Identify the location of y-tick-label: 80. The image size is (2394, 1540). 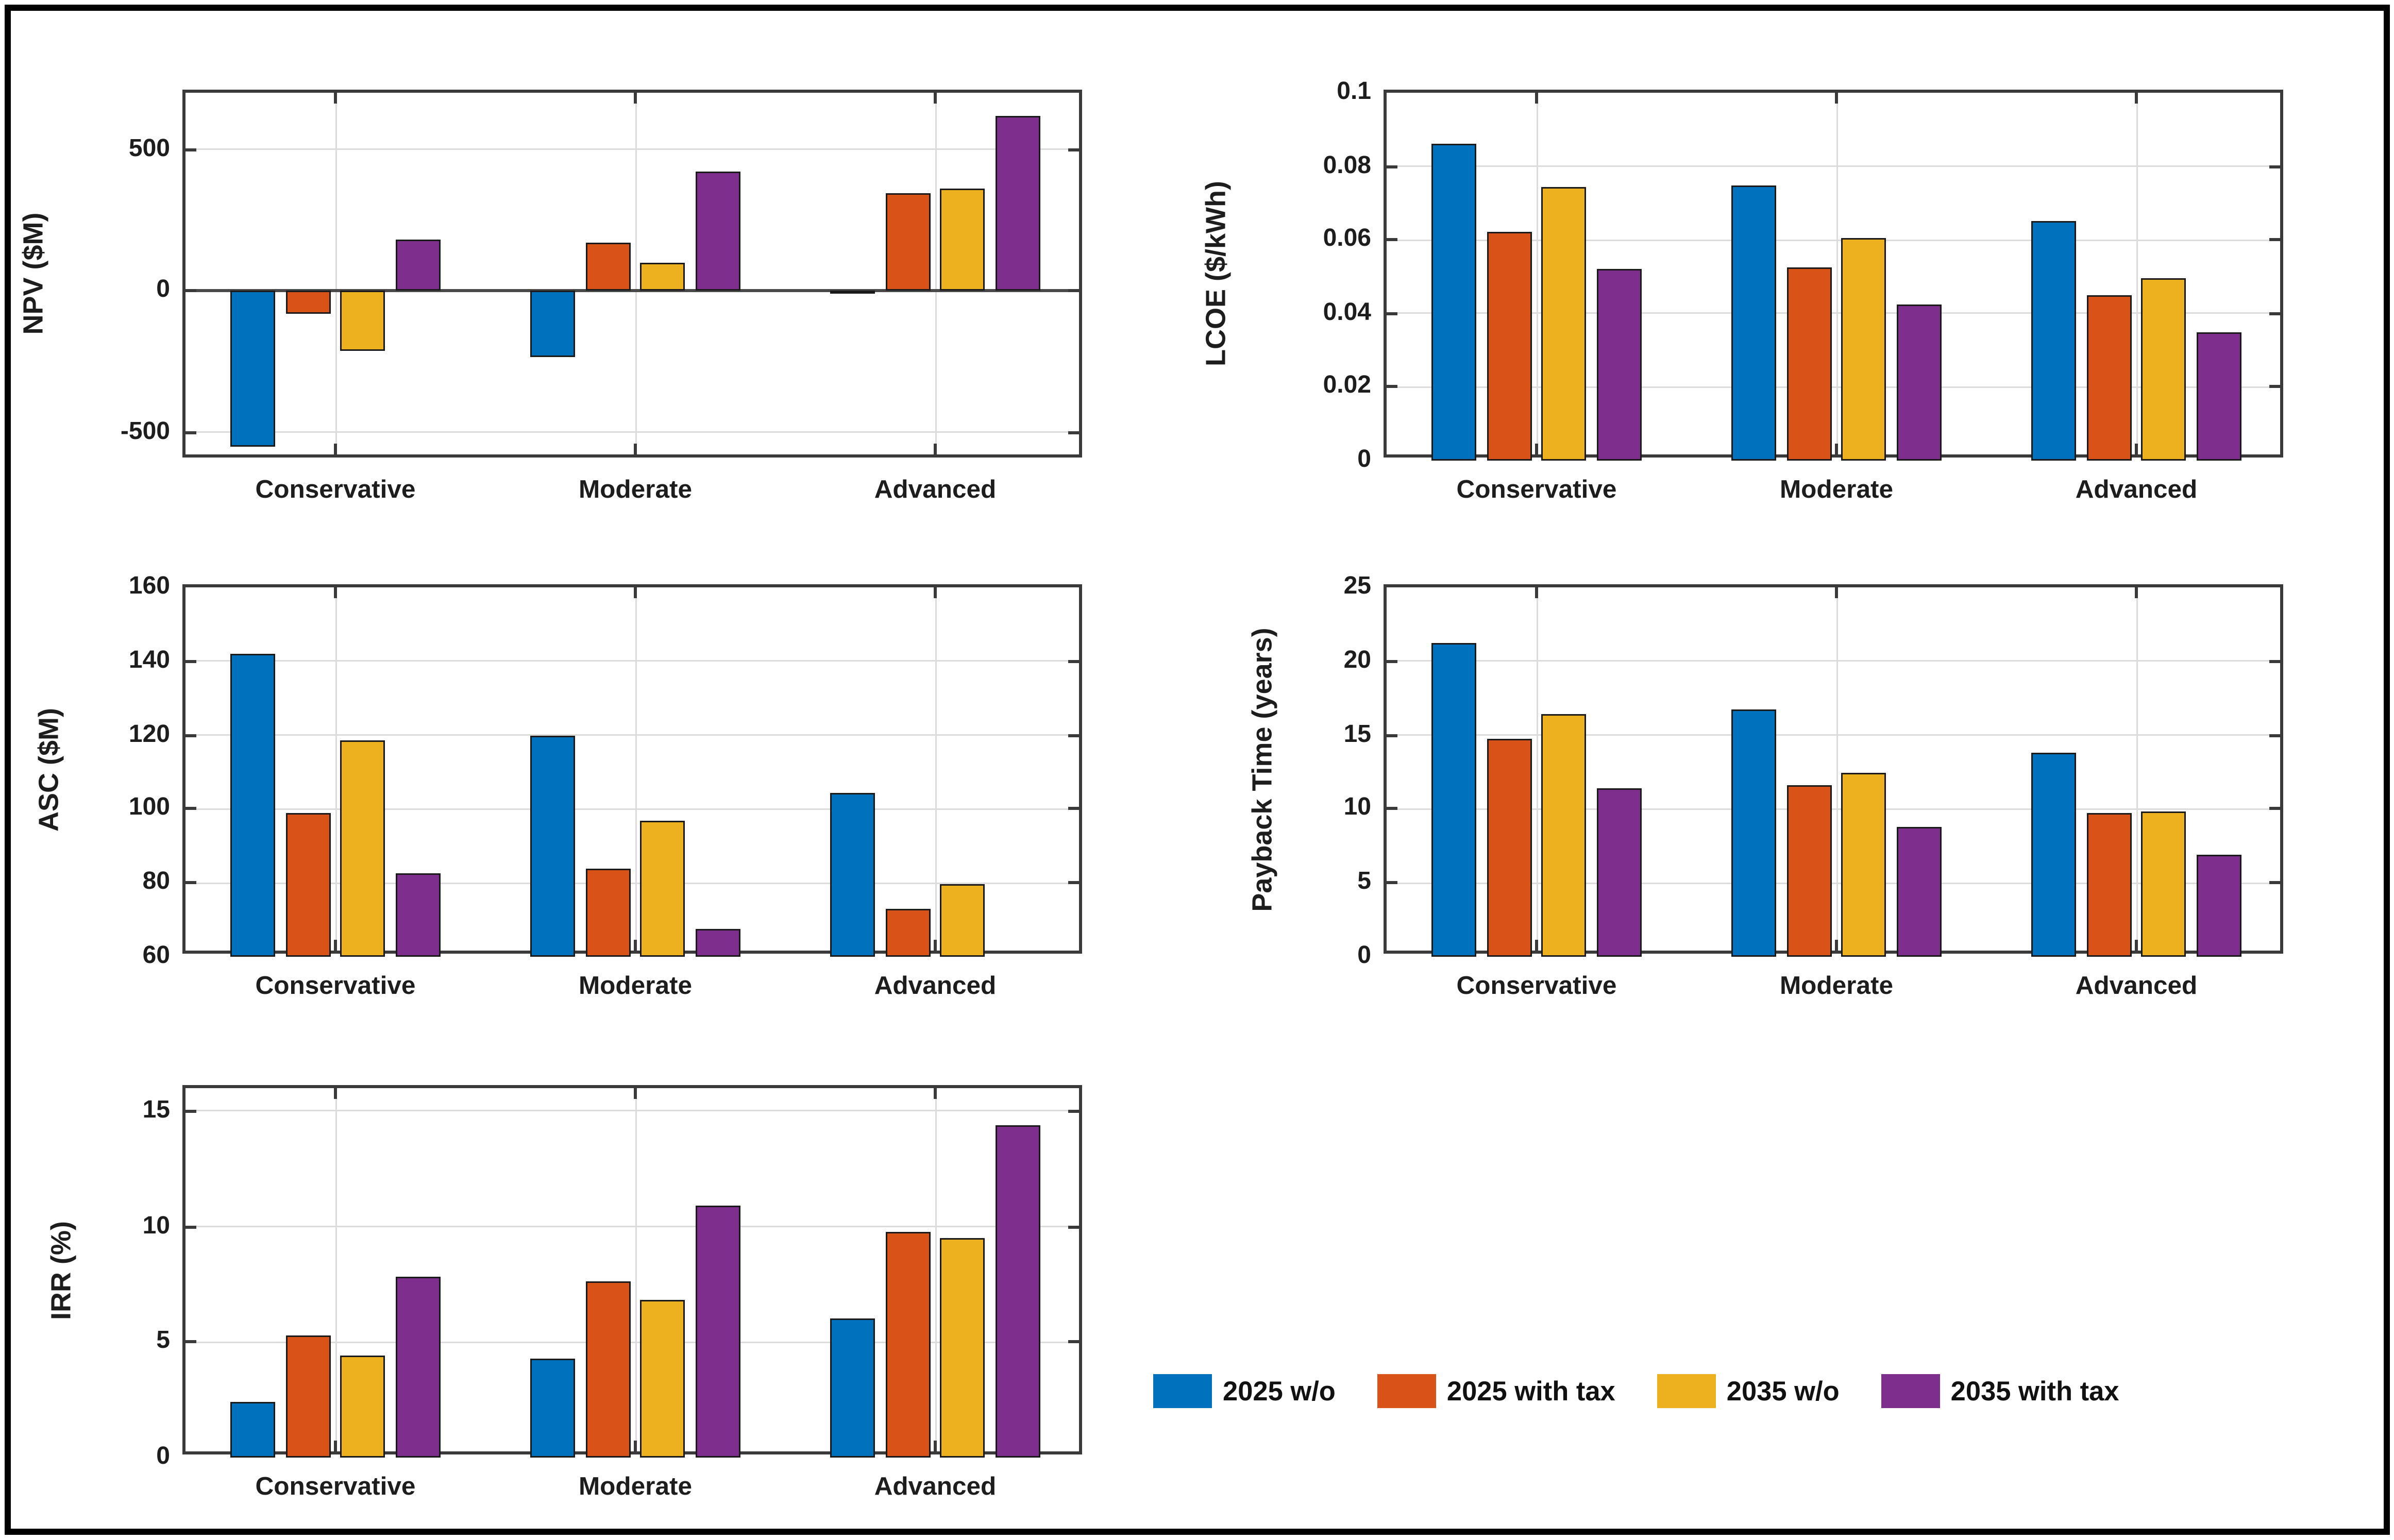
(156, 882).